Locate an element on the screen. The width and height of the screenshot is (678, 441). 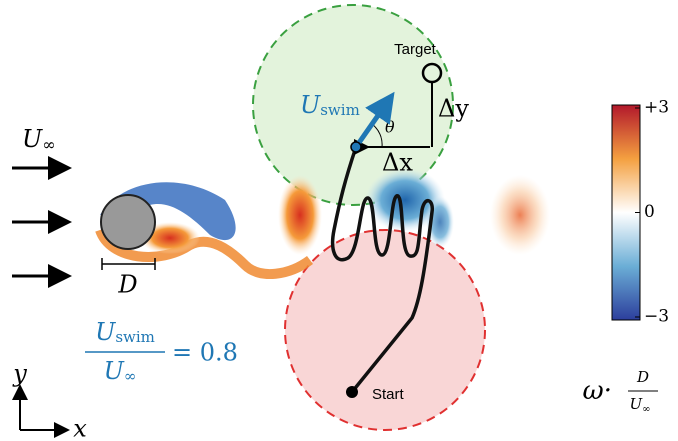
diameter-label: D is located at coordinates (127, 285).